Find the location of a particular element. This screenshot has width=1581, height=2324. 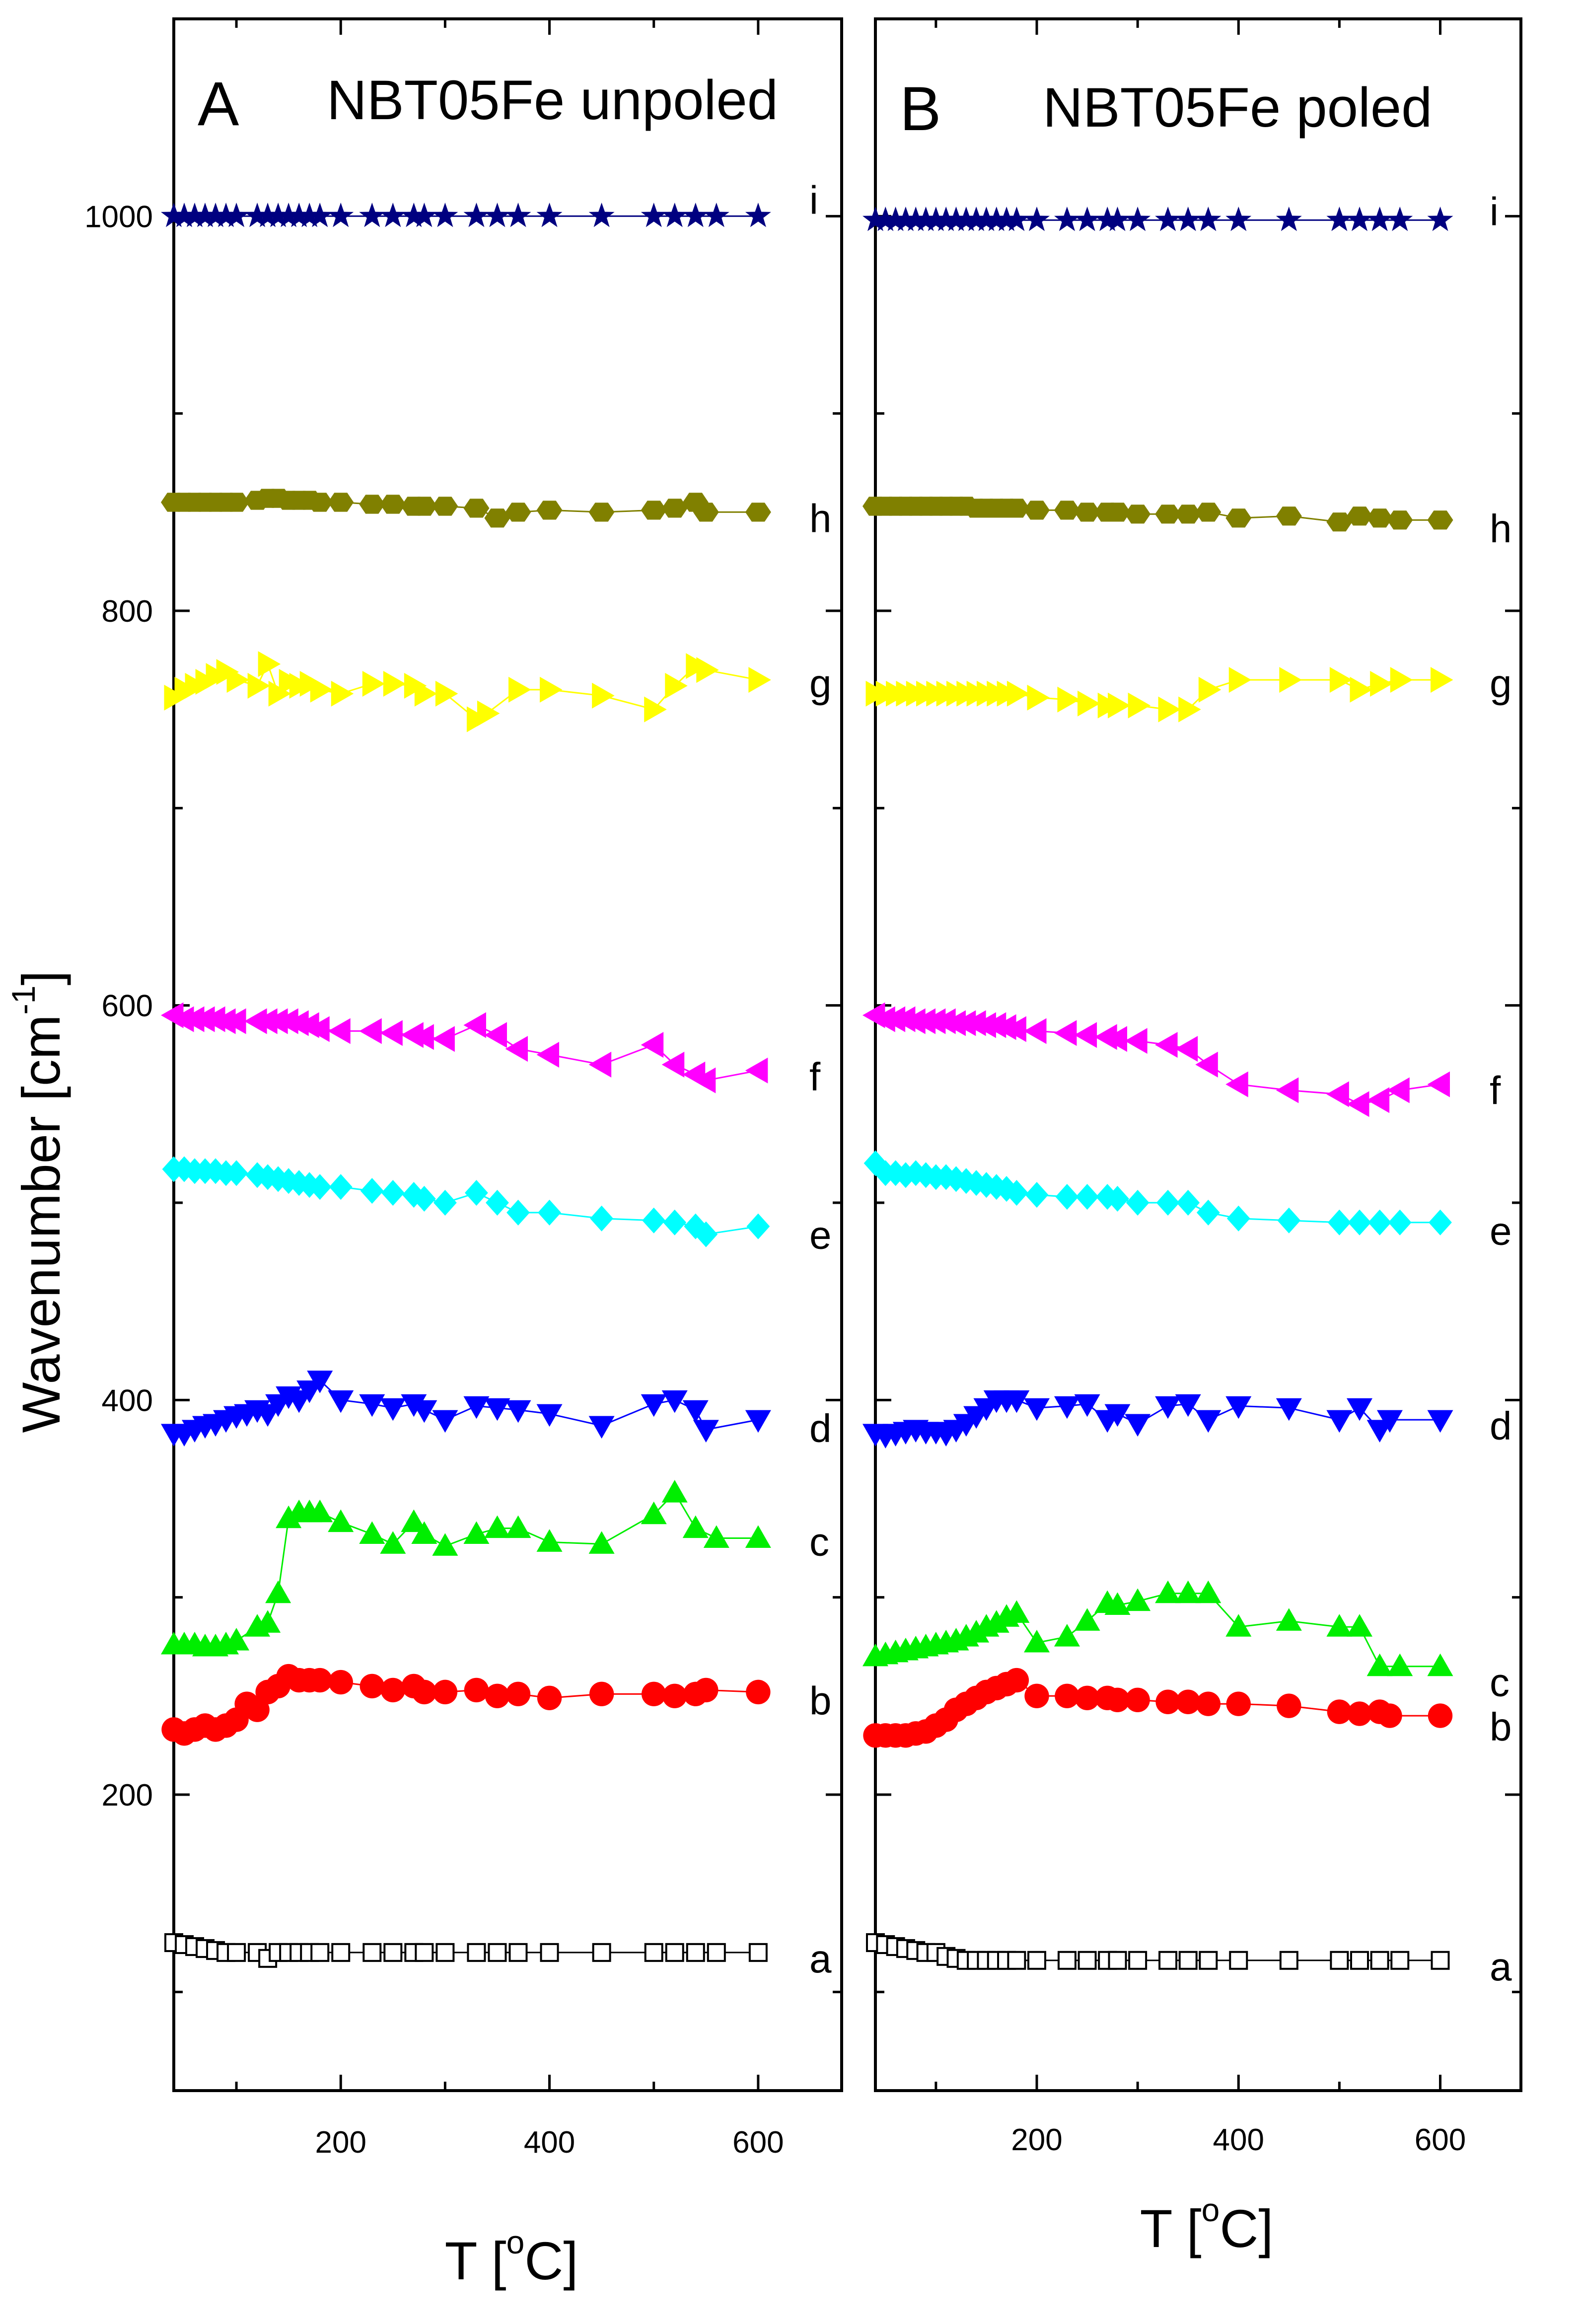

series-label-h: h is located at coordinates (1501, 529).